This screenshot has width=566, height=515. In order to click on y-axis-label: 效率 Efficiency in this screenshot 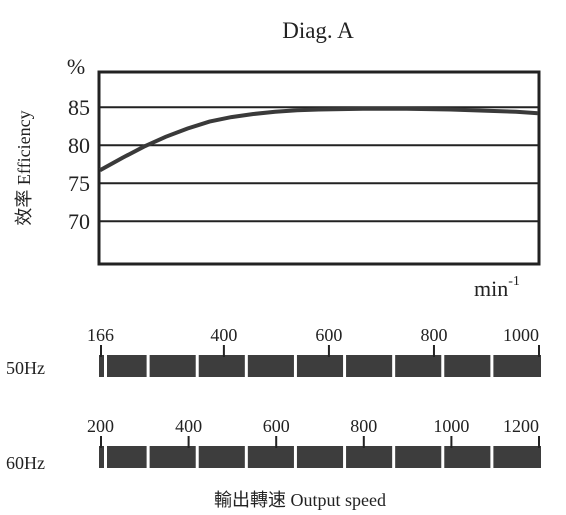, I will do `click(24, 167)`.